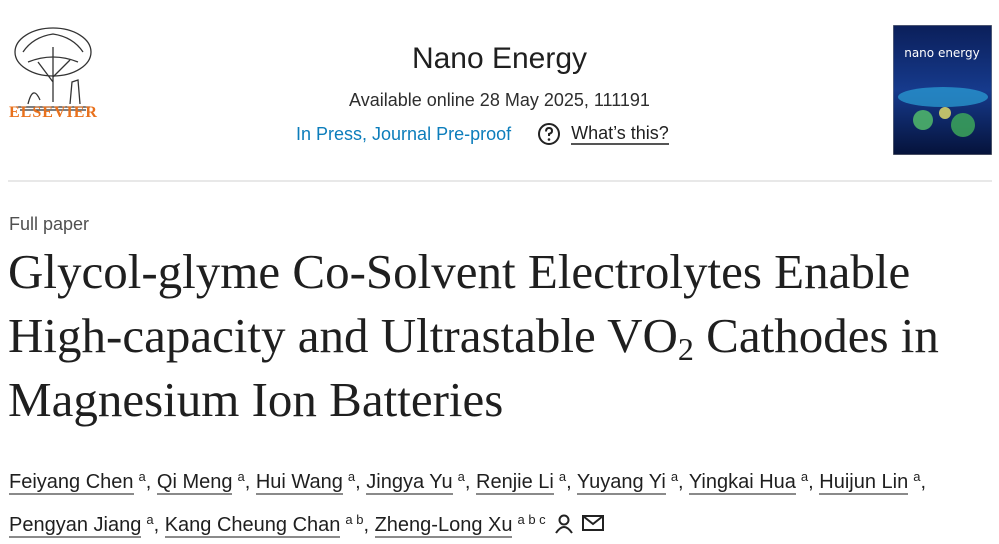 The image size is (999, 544). I want to click on author: Qi Meng a,, so click(203, 482).